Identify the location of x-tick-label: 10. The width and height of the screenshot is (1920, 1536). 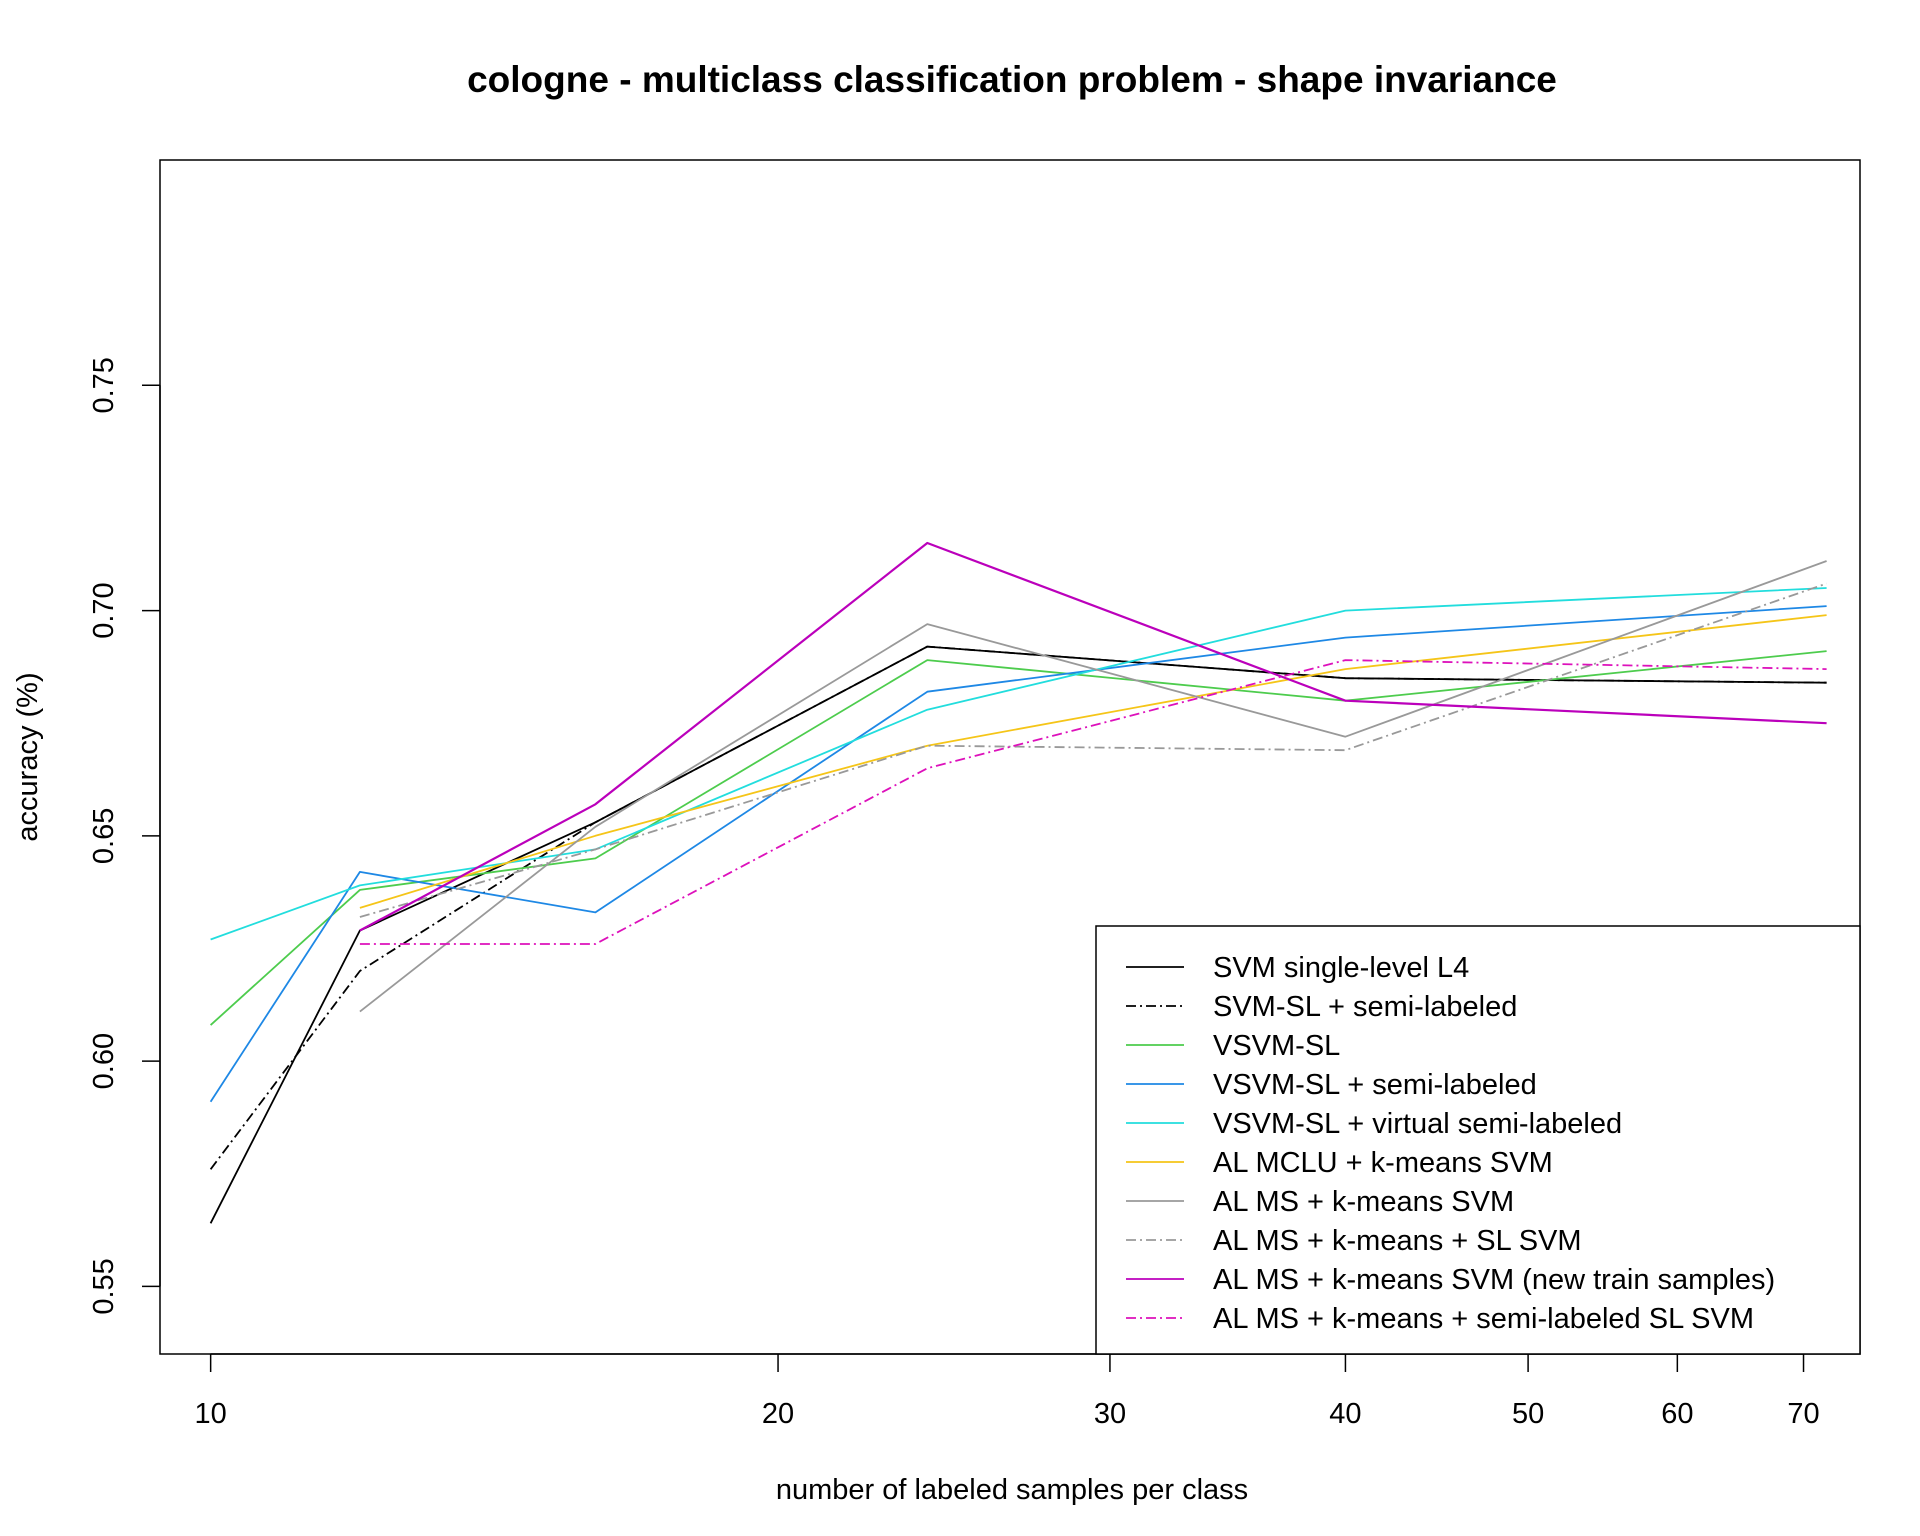
(211, 1414).